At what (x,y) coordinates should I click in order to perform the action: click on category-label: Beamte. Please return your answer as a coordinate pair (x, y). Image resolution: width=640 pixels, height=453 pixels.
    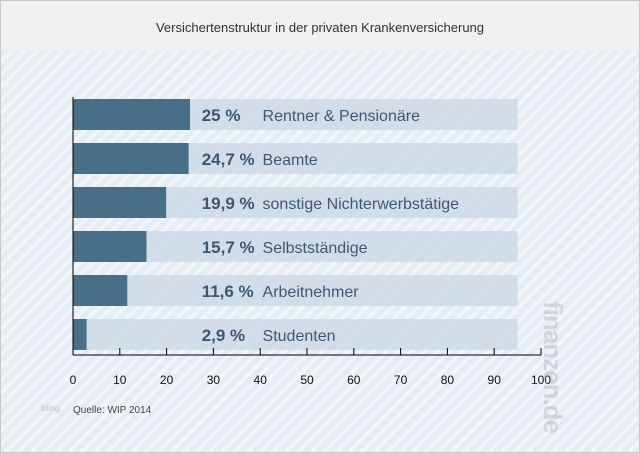
    Looking at the image, I should click on (290, 160).